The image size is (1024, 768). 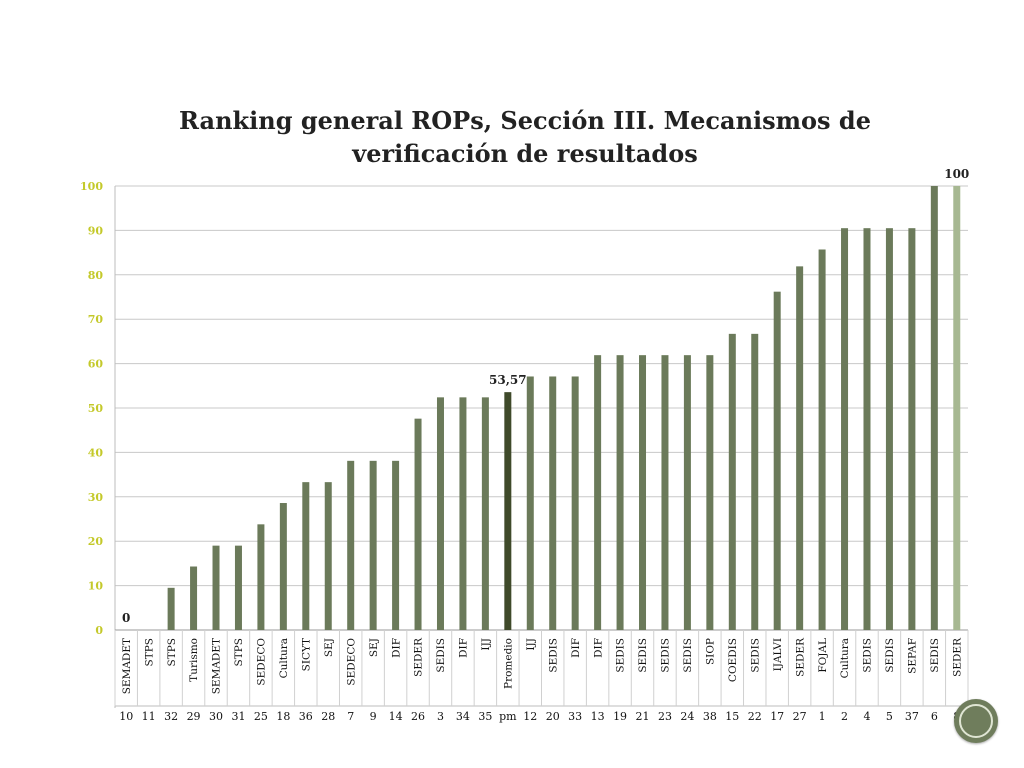 I want to click on rank-label: 29, so click(x=194, y=716).